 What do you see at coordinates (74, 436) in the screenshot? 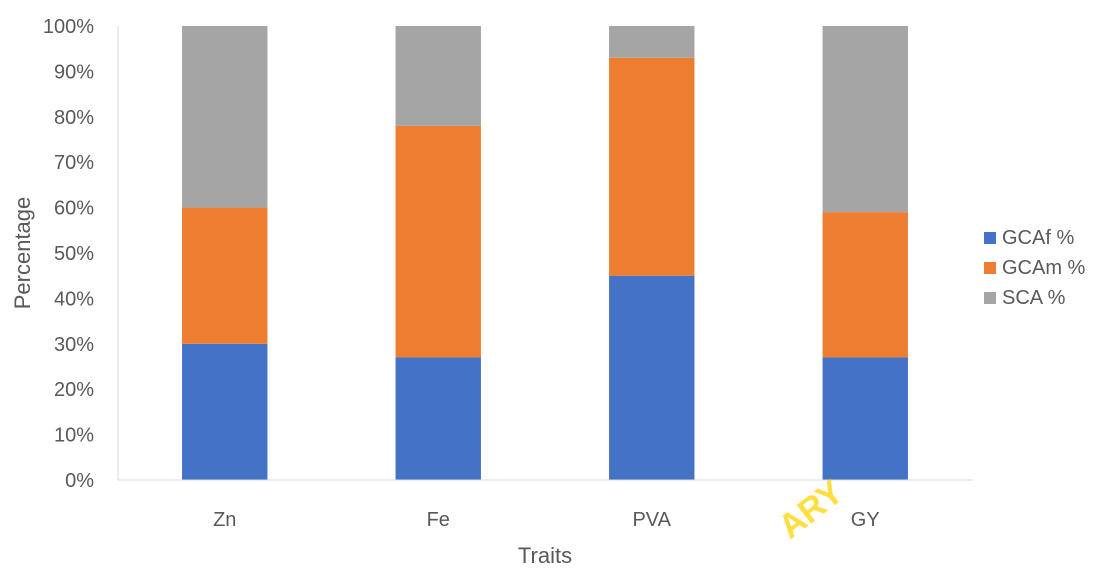
I see `y-tick-label: 10%` at bounding box center [74, 436].